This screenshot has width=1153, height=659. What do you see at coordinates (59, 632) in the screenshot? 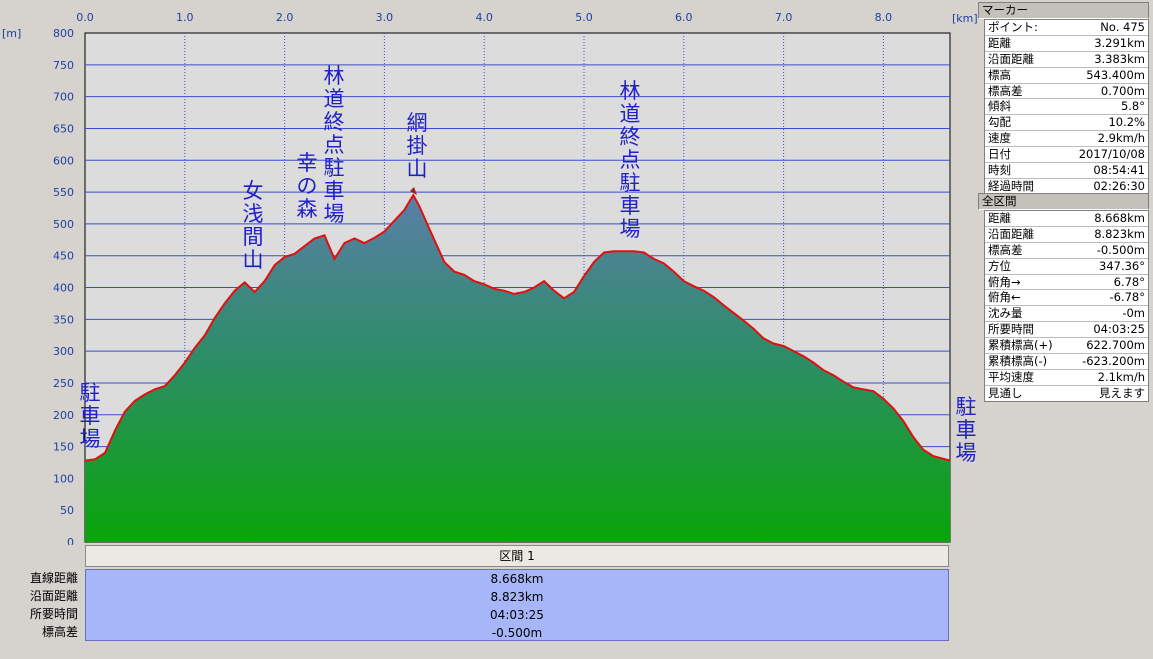
I see `section-label: 標高差` at bounding box center [59, 632].